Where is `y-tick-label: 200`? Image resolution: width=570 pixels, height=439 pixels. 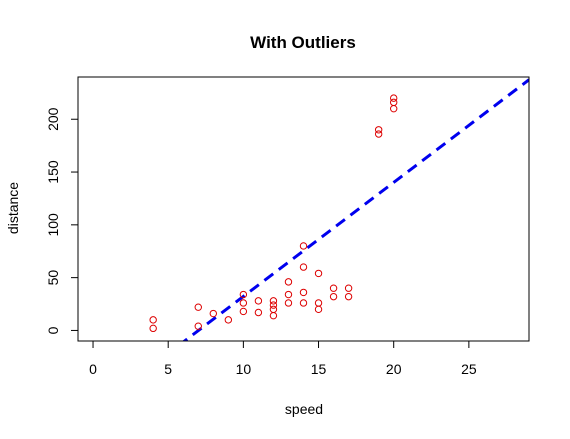 y-tick-label: 200 is located at coordinates (53, 119).